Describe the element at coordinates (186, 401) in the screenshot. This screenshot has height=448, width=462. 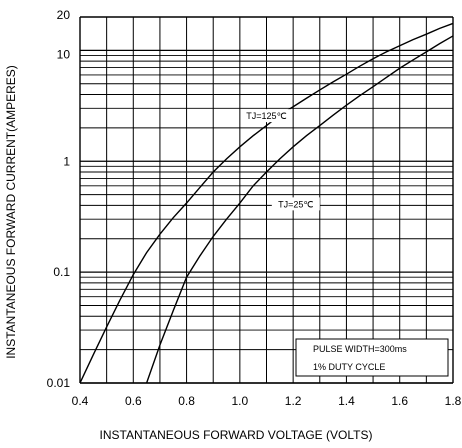
I see `x-tick-label: 0.8` at that location.